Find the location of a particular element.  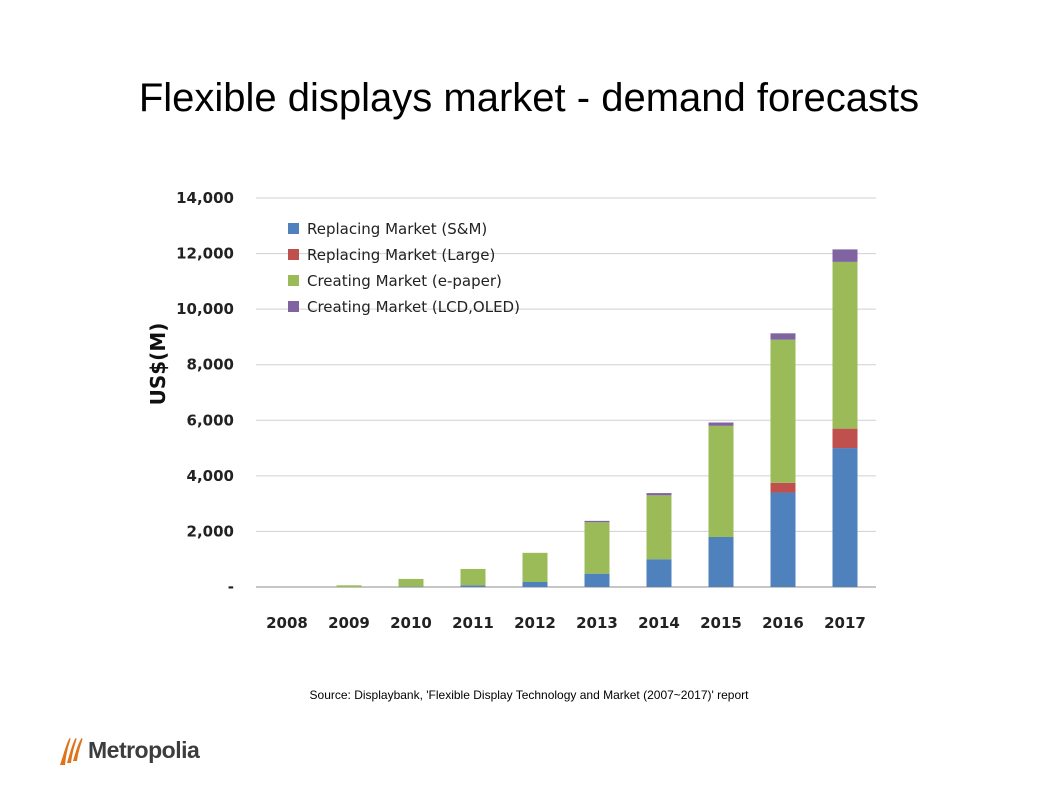

metropolia-logo: Metropolia is located at coordinates (129, 750).